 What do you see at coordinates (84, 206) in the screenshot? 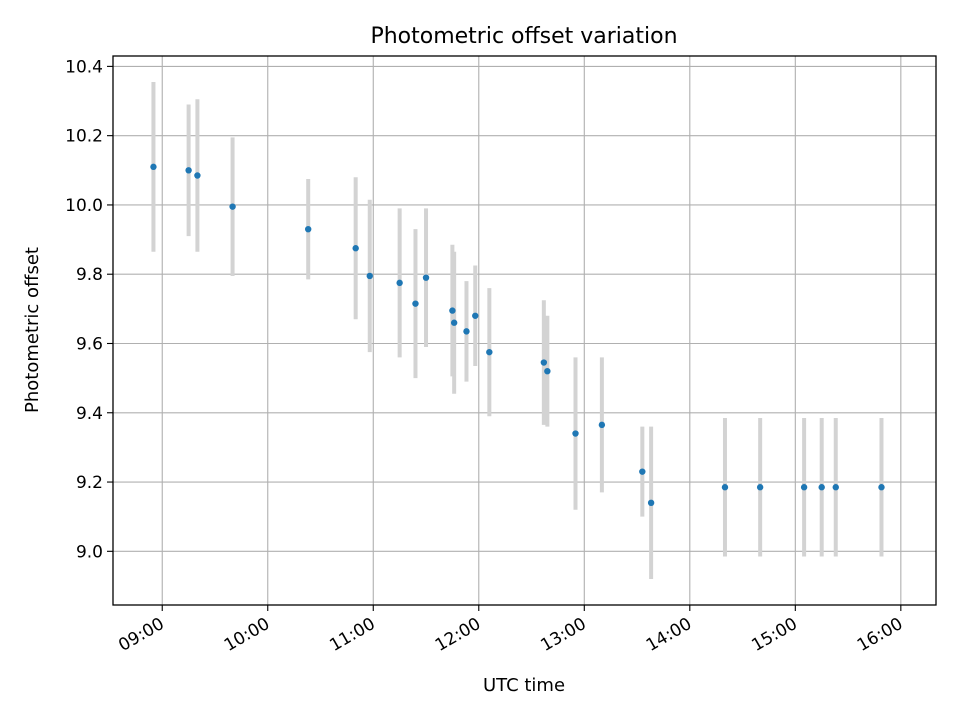
I see `y-tick-label: 10.0` at bounding box center [84, 206].